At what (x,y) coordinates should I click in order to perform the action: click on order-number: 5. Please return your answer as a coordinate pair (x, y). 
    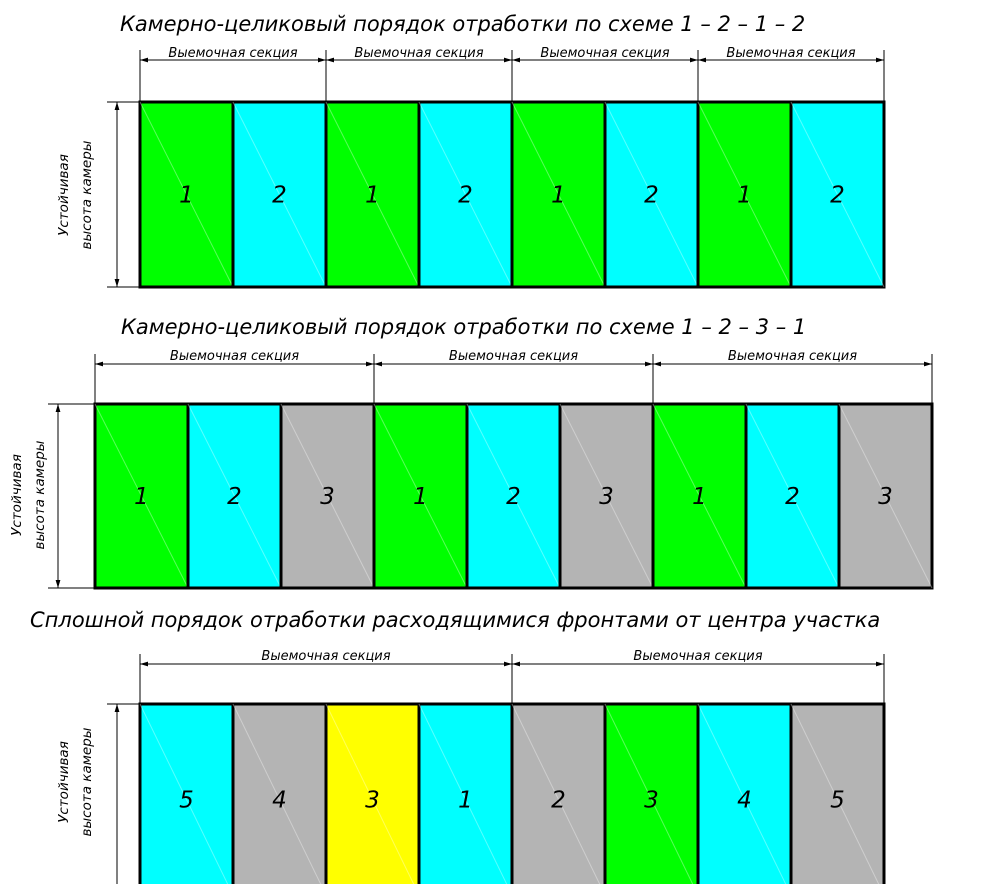
    Looking at the image, I should click on (837, 801).